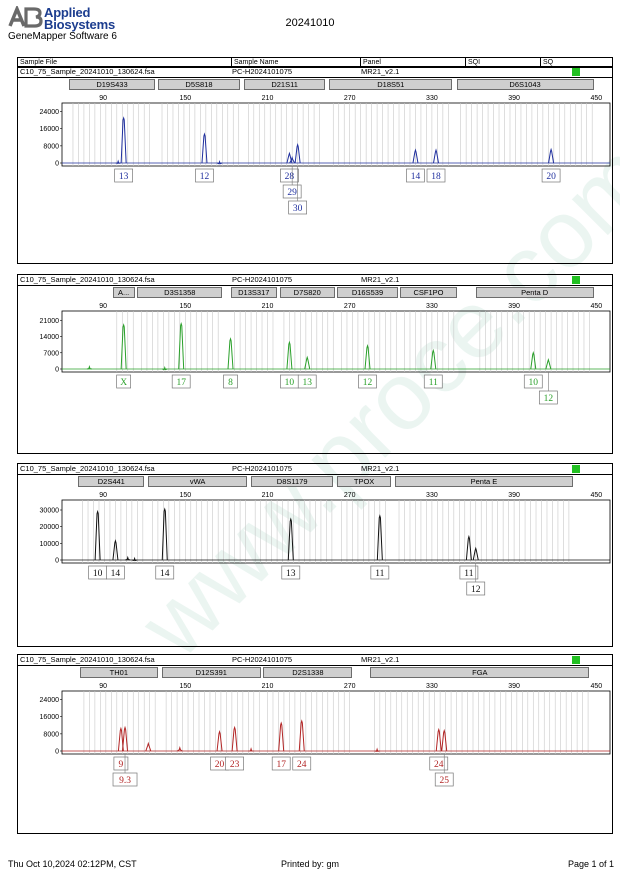 The height and width of the screenshot is (877, 620). What do you see at coordinates (211, 672) in the screenshot?
I see `marker-label: D12S391` at bounding box center [211, 672].